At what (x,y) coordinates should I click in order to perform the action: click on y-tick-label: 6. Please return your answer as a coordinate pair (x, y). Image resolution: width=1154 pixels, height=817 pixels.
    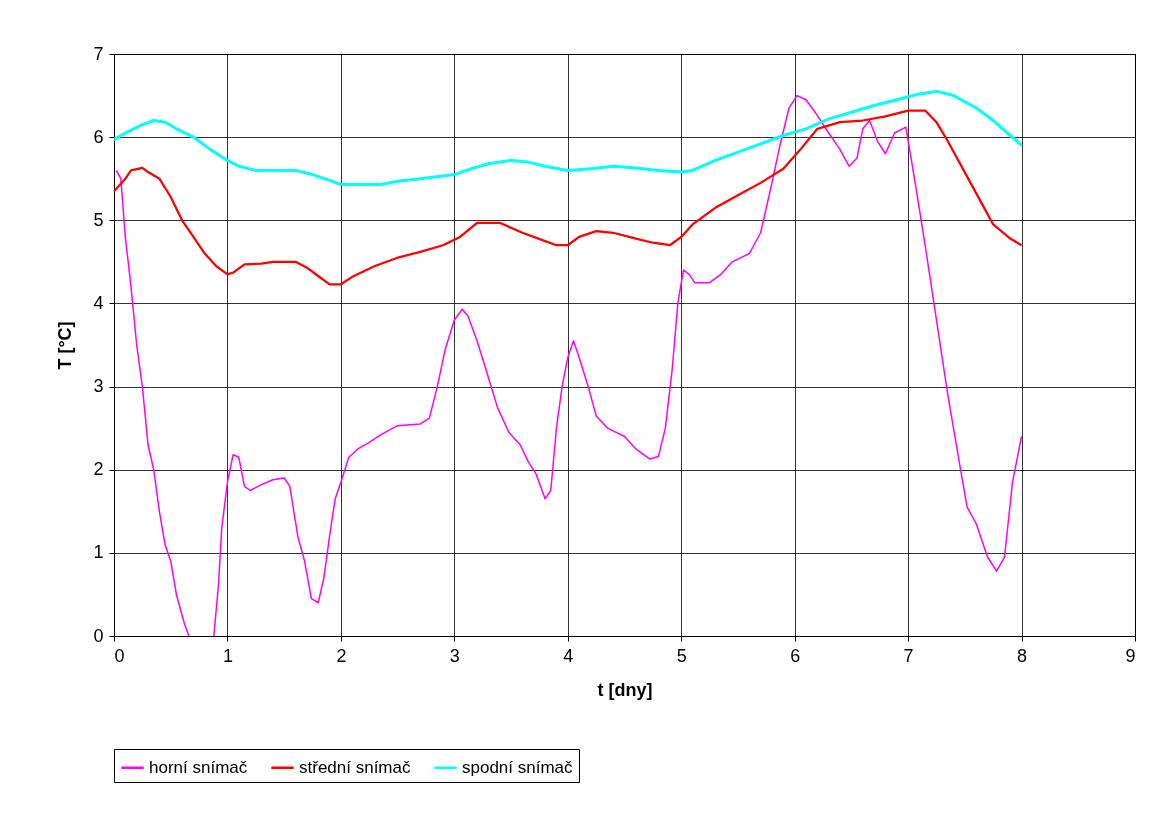
    Looking at the image, I should click on (98, 136).